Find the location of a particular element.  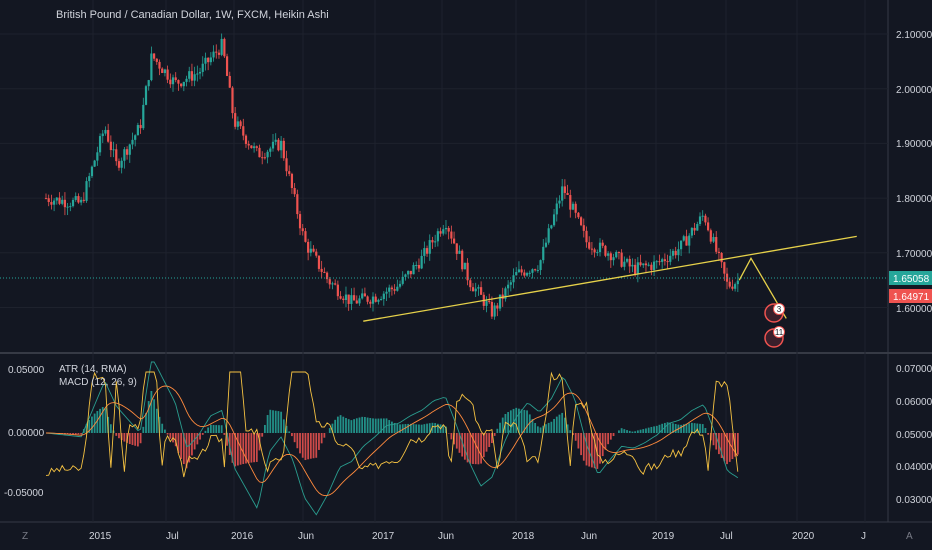

time-tick: 2020 is located at coordinates (803, 536).